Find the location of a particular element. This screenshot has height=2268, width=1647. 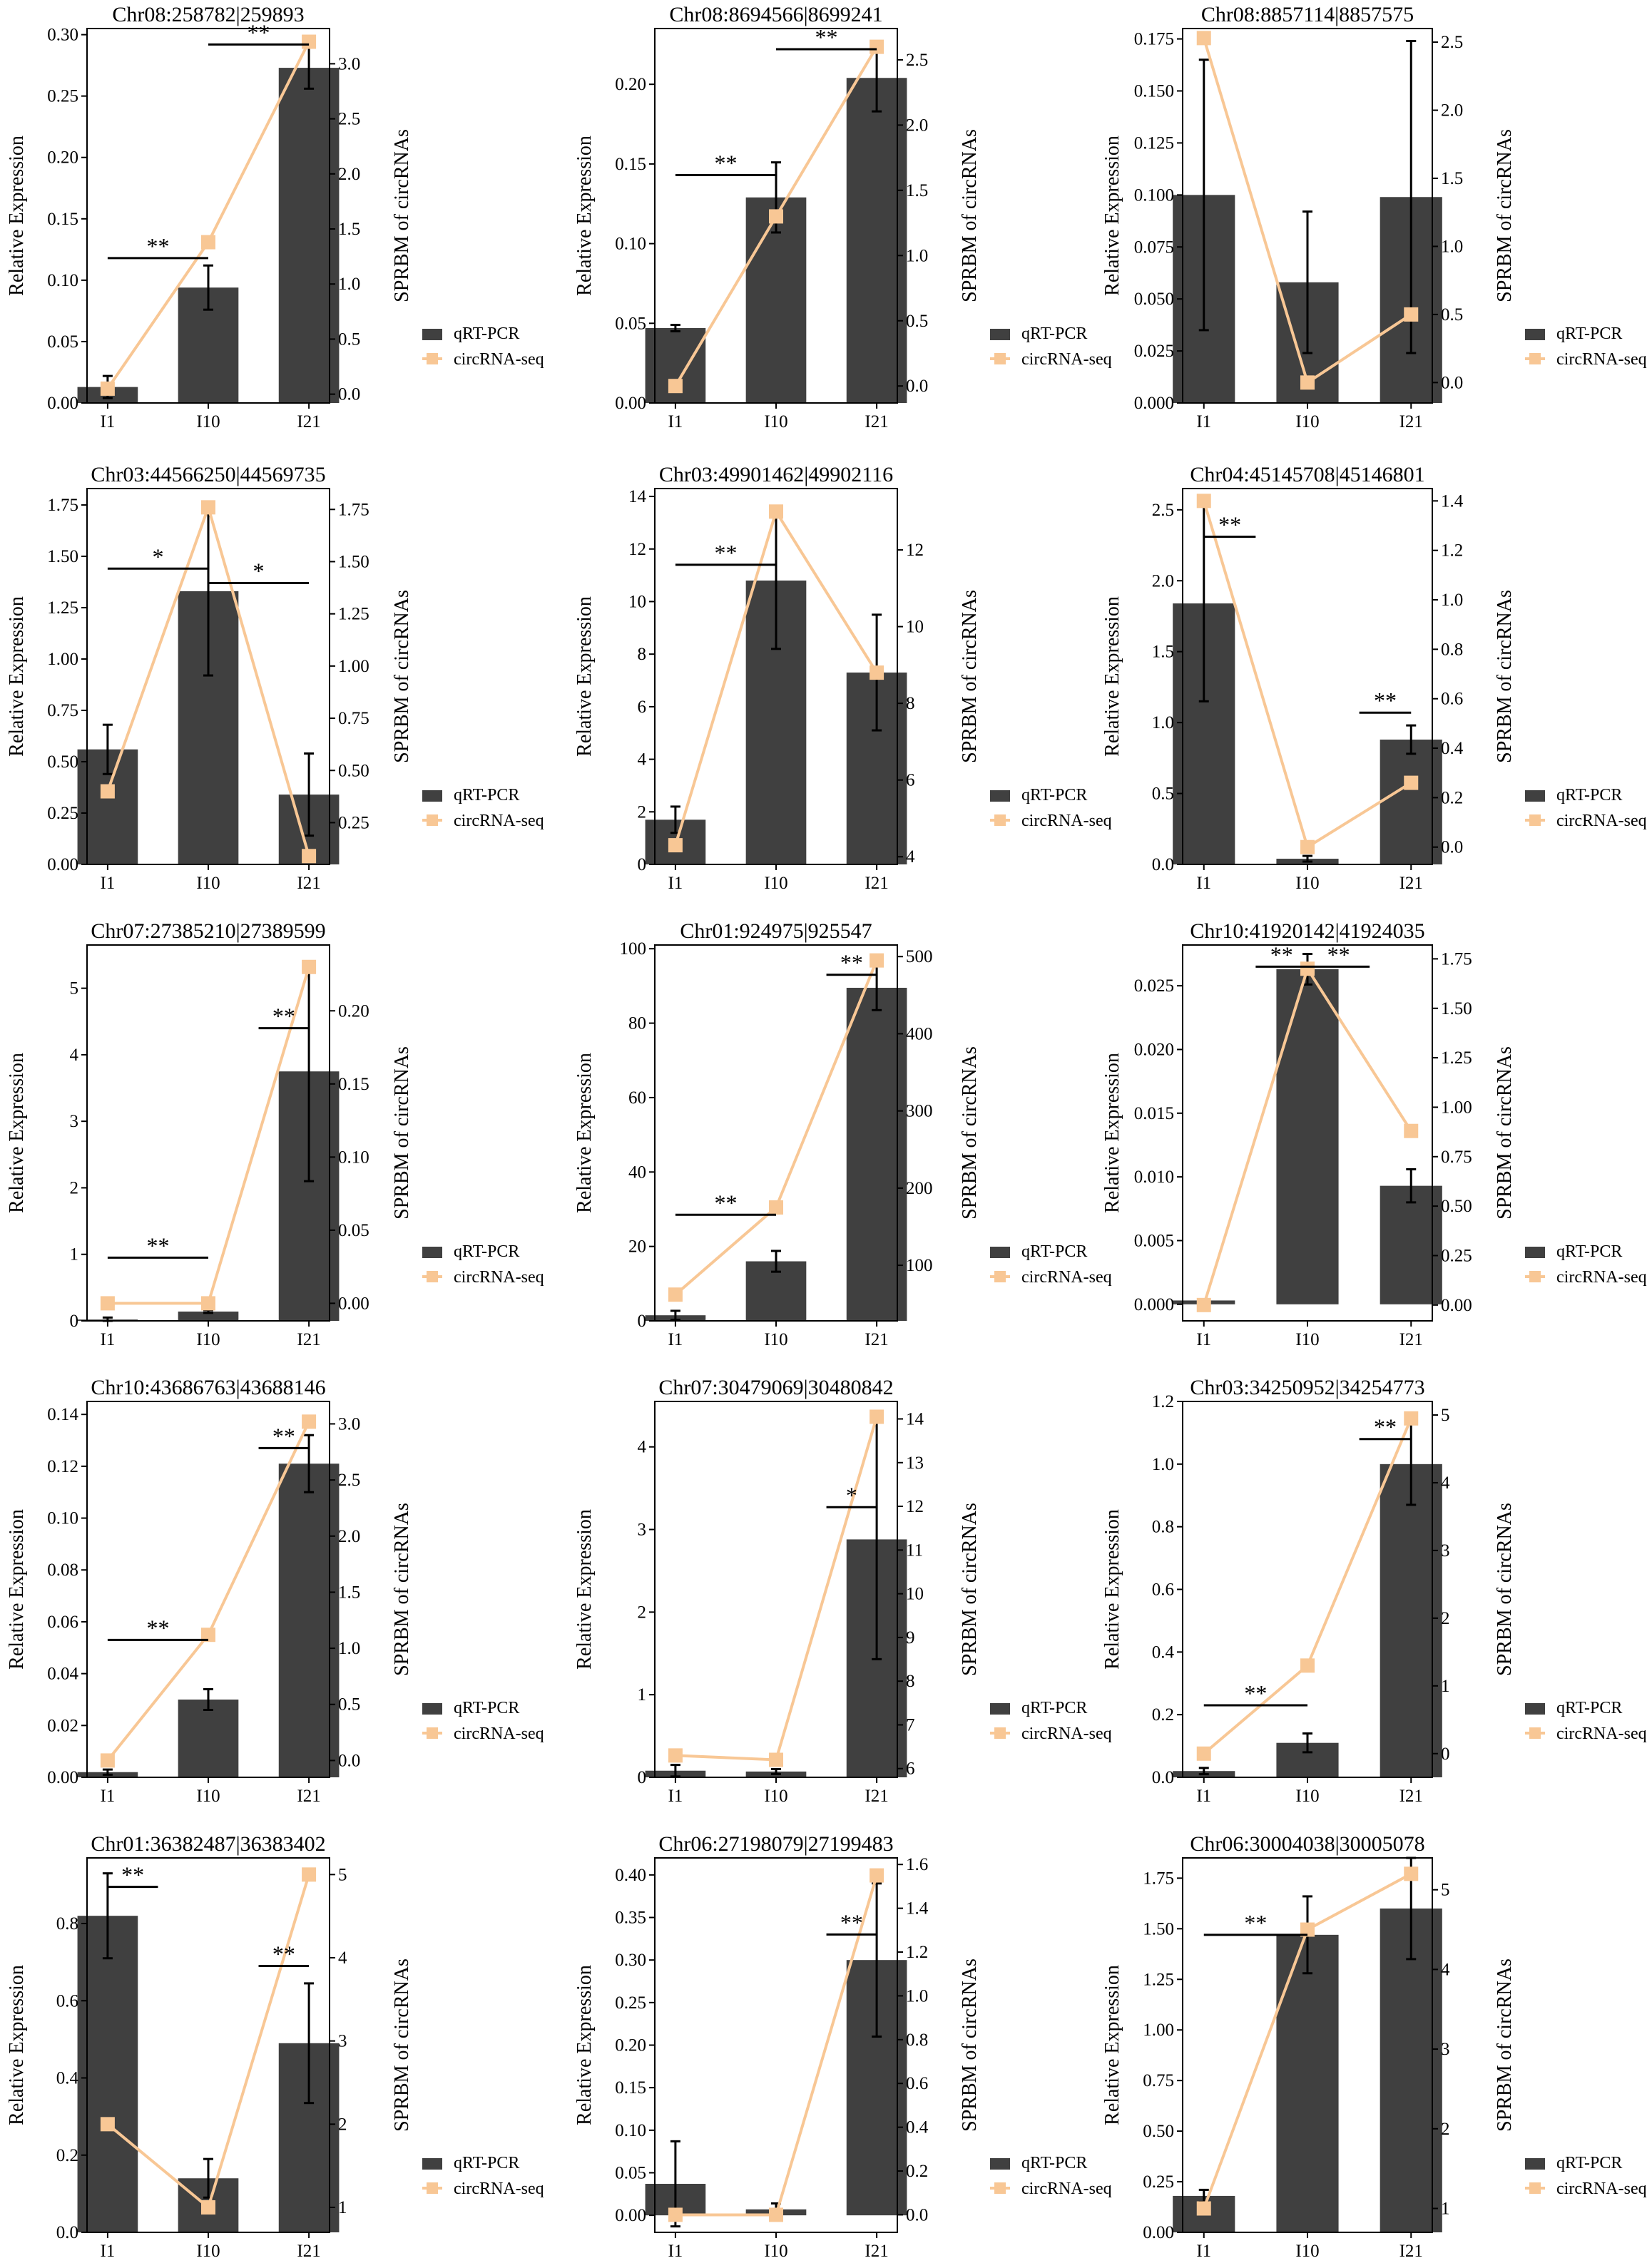

bar is located at coordinates (209, 1316).